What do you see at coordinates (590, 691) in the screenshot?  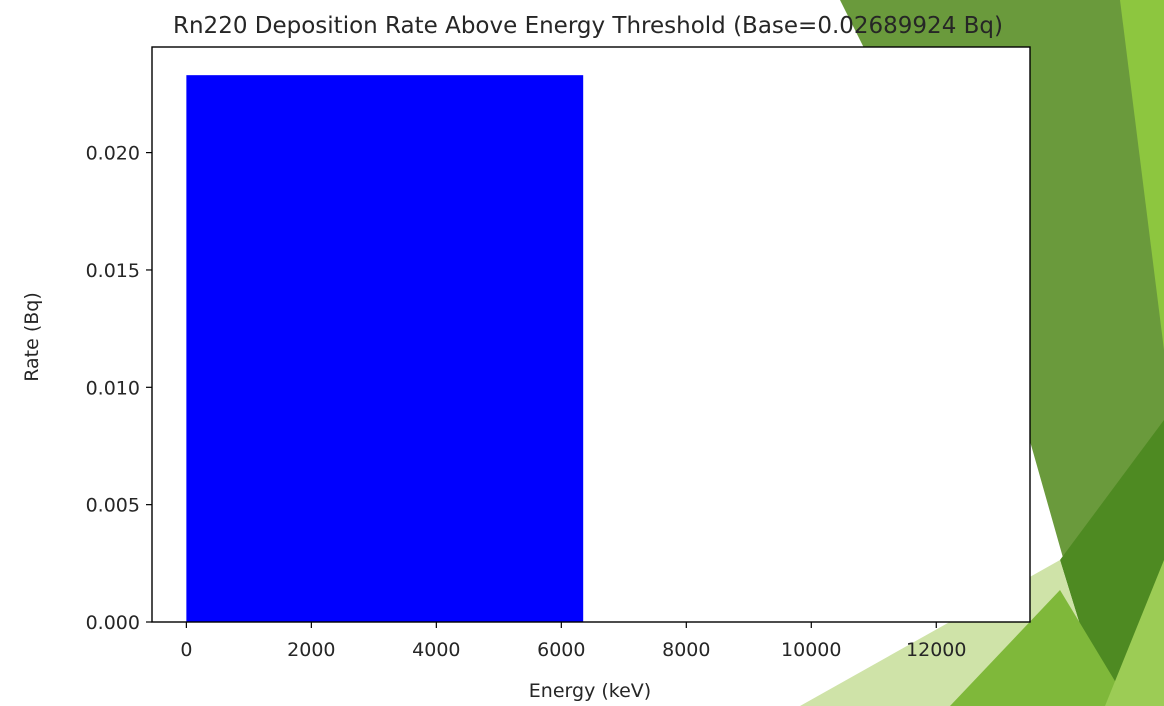 I see `x-axis-label: Energy (keV)` at bounding box center [590, 691].